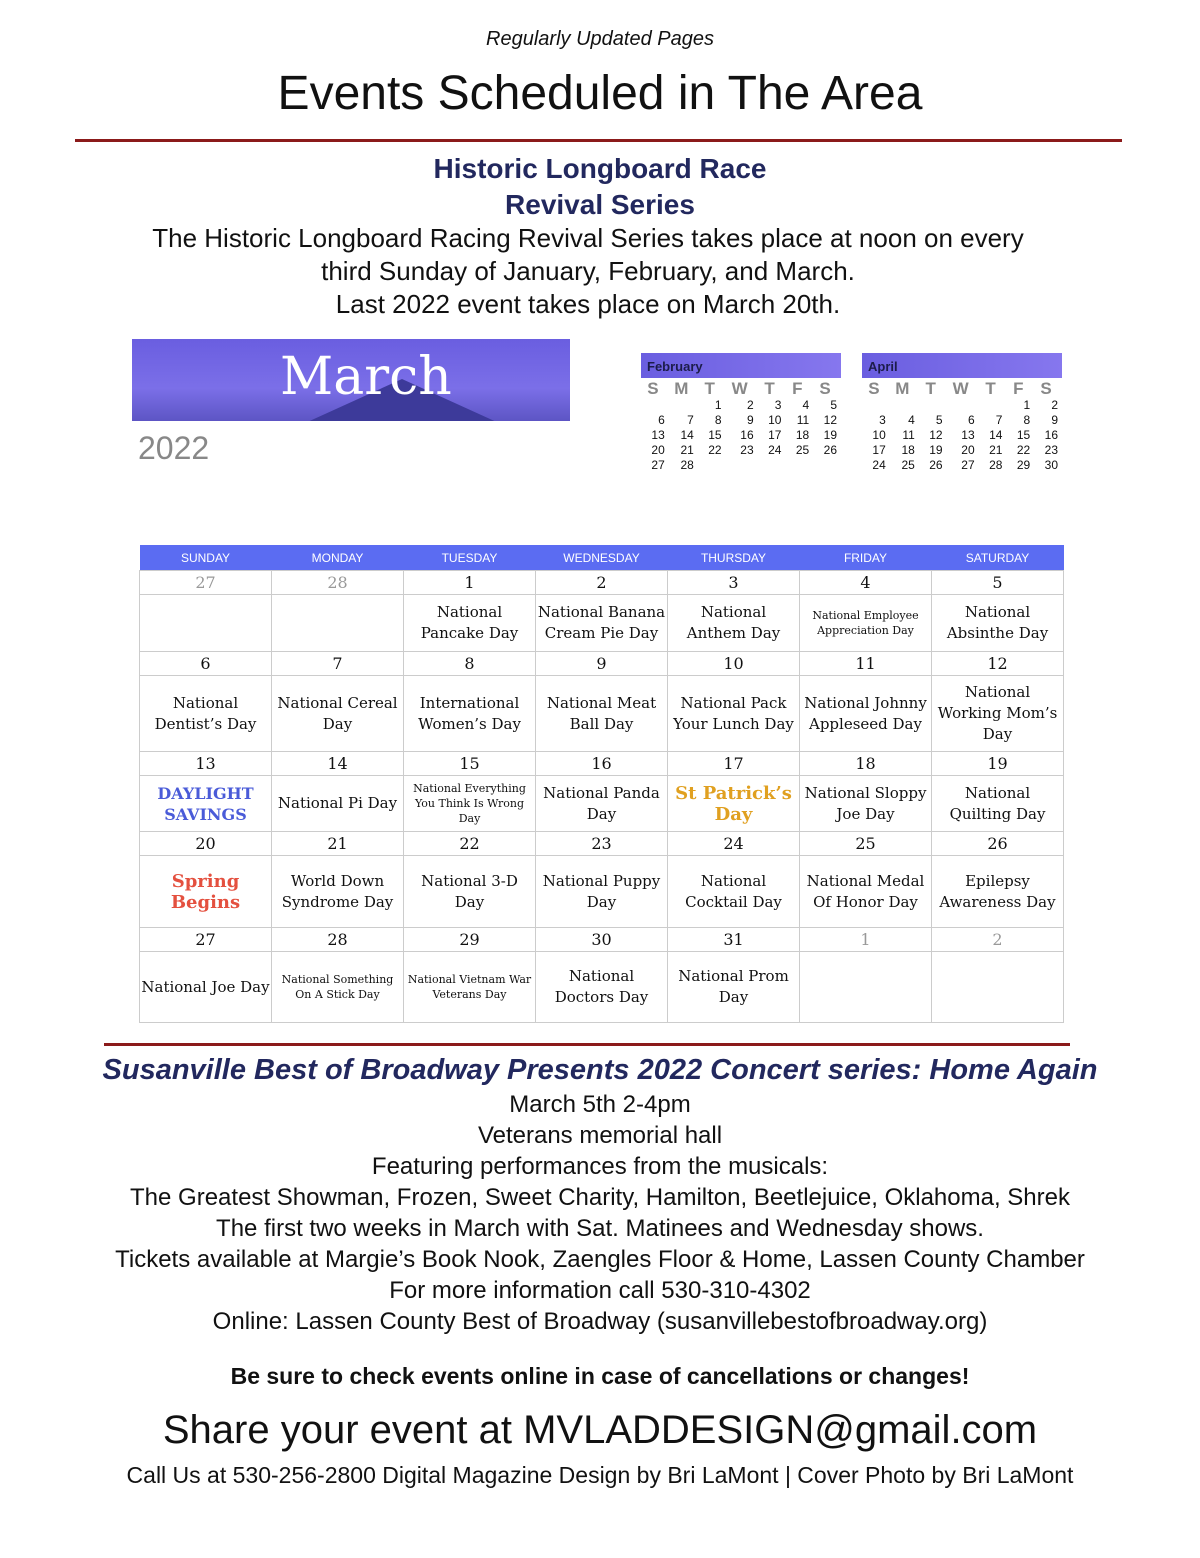 The image size is (1200, 1558). I want to click on event-cell: National Working Mom’s Day, so click(997, 713).